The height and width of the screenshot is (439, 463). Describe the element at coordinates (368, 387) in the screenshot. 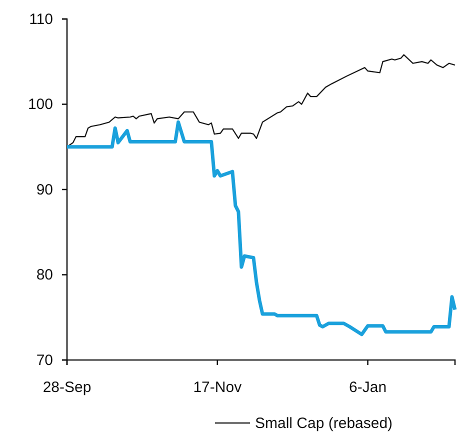

I see `x-tick-label: 6-Jan` at that location.